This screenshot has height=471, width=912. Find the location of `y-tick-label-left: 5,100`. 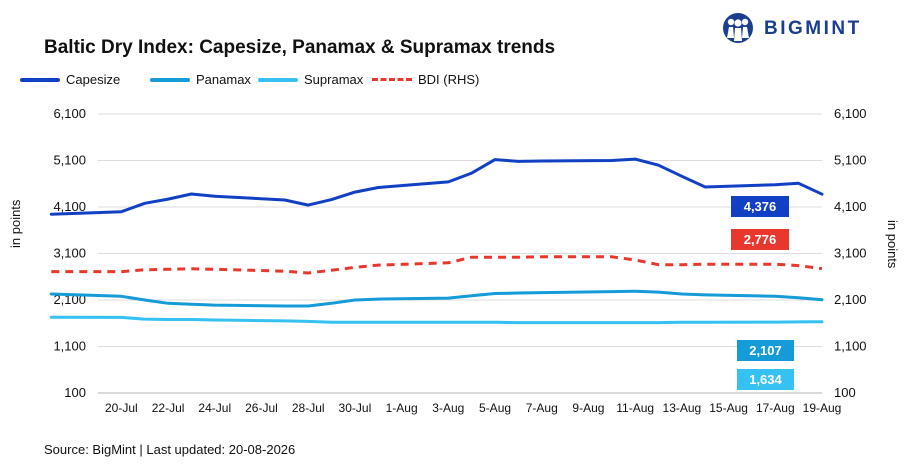

y-tick-label-left: 5,100 is located at coordinates (69, 160).